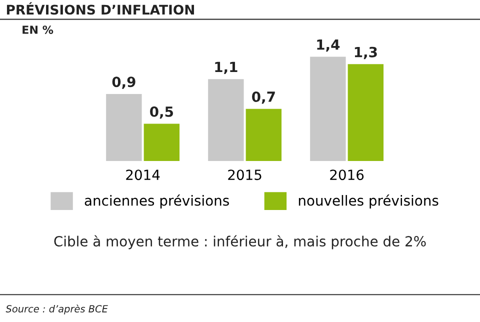 Image resolution: width=480 pixels, height=322 pixels. I want to click on data-label: 0,7, so click(263, 98).